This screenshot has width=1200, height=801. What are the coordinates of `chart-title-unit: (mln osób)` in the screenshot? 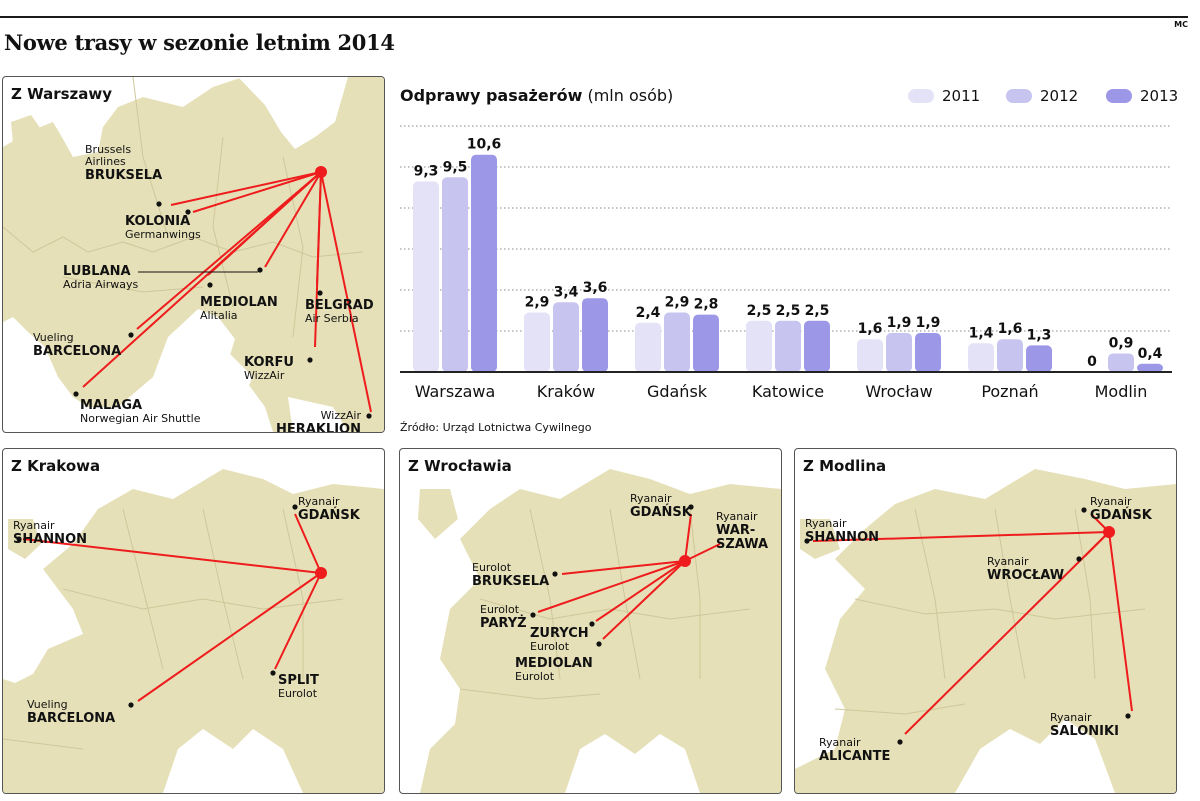 It's located at (630, 95).